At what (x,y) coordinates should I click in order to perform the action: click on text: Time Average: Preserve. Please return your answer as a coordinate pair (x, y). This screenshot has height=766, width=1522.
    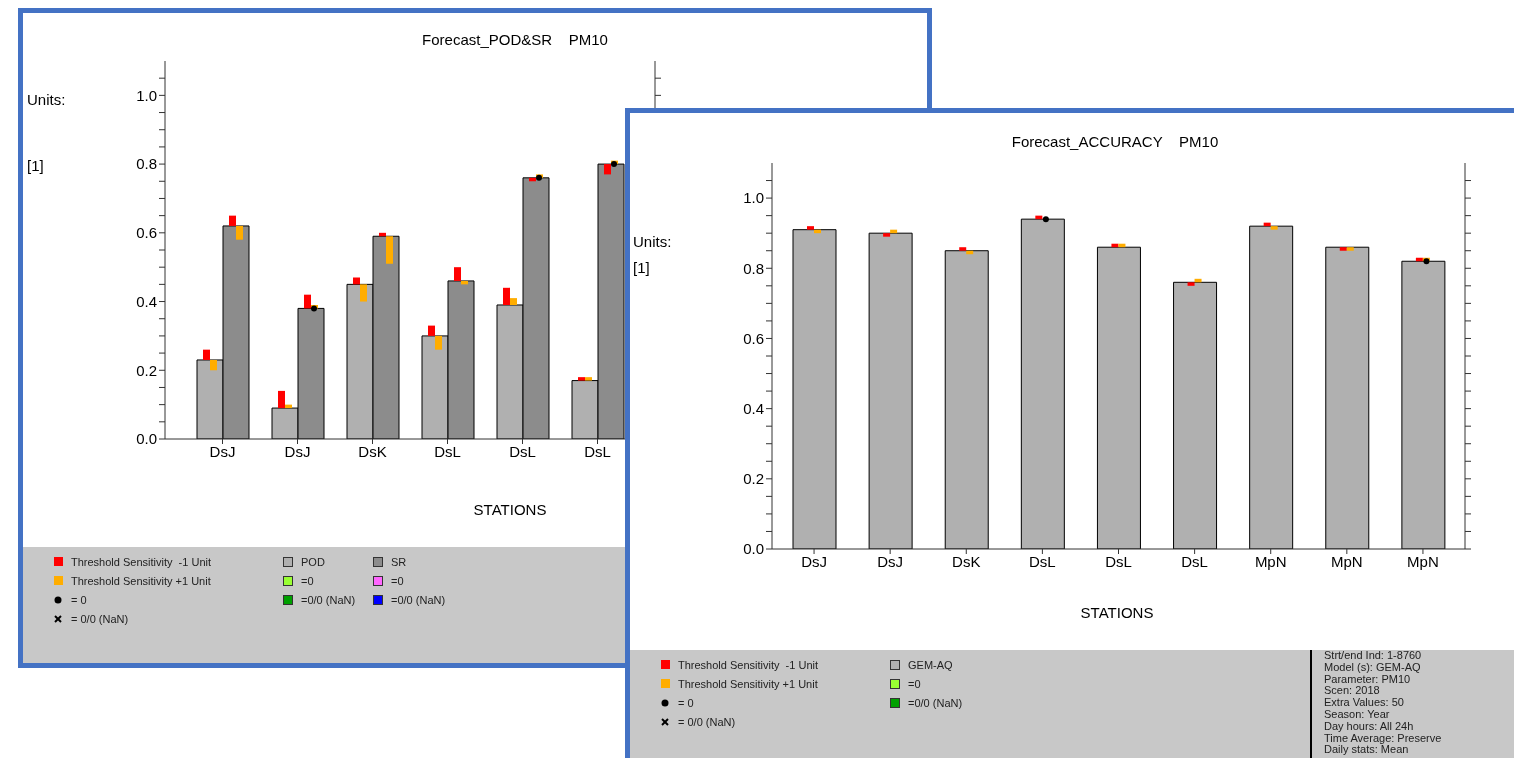
    Looking at the image, I should click on (1383, 738).